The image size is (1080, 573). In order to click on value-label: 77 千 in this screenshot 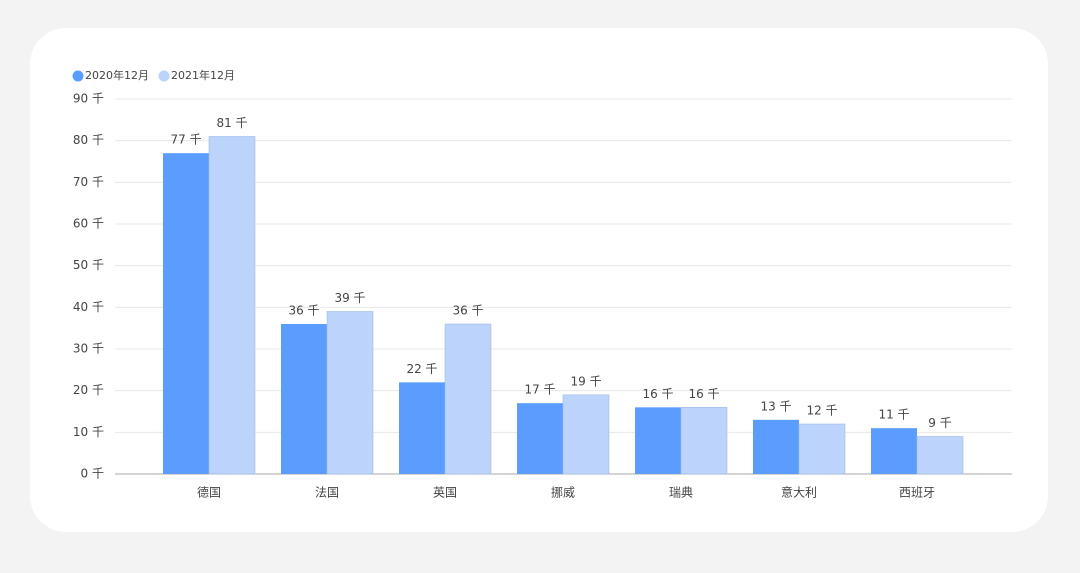, I will do `click(185, 140)`.